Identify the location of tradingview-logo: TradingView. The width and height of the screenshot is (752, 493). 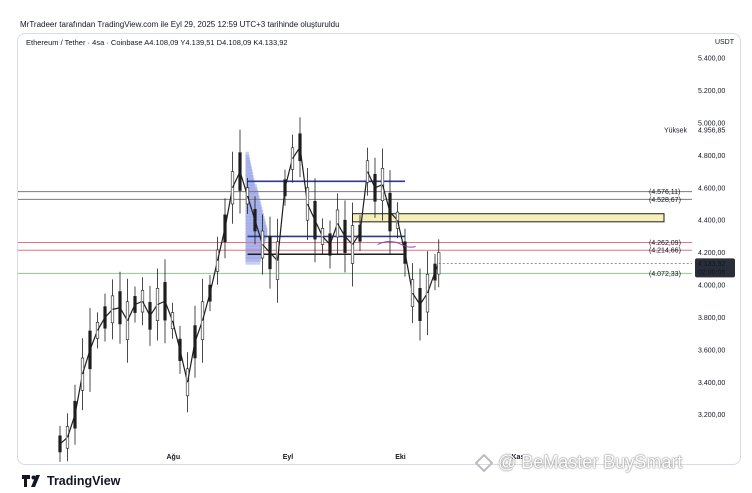
(71, 481).